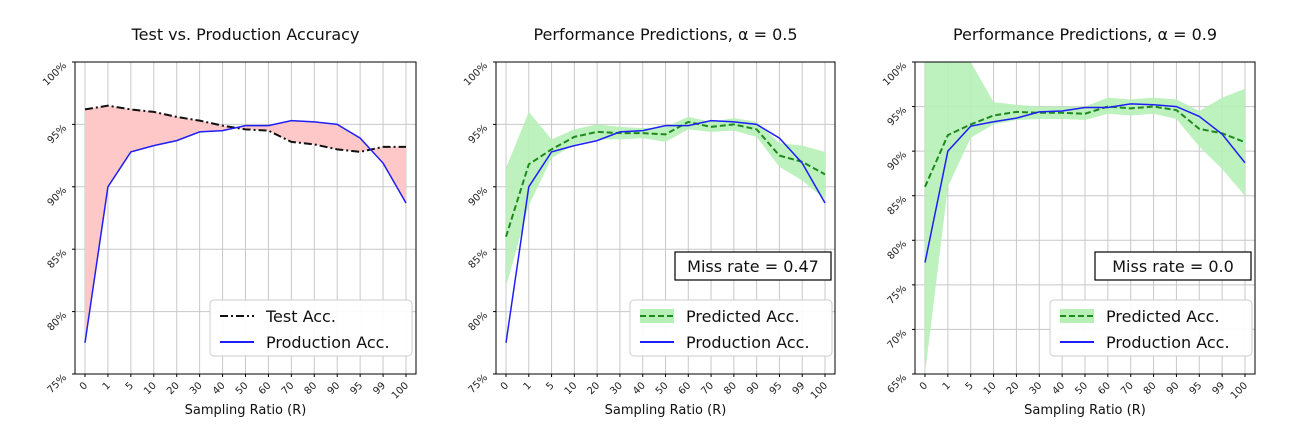  What do you see at coordinates (300, 316) in the screenshot?
I see `legend-label: Test Acc.` at bounding box center [300, 316].